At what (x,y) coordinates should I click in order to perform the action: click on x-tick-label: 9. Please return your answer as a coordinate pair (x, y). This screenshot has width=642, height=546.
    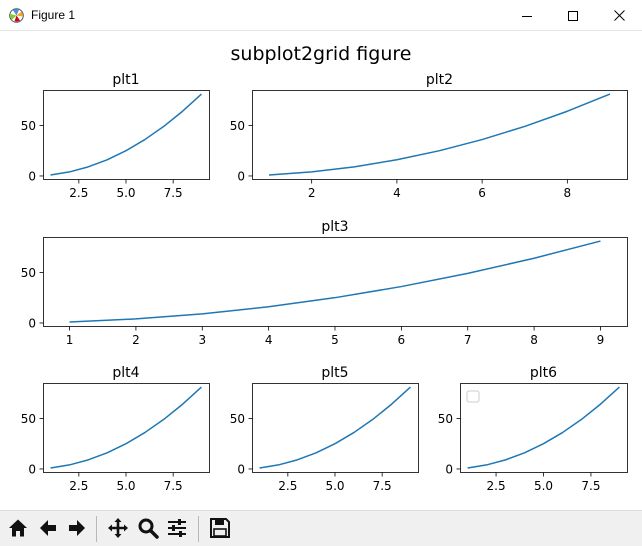
    Looking at the image, I should click on (601, 340).